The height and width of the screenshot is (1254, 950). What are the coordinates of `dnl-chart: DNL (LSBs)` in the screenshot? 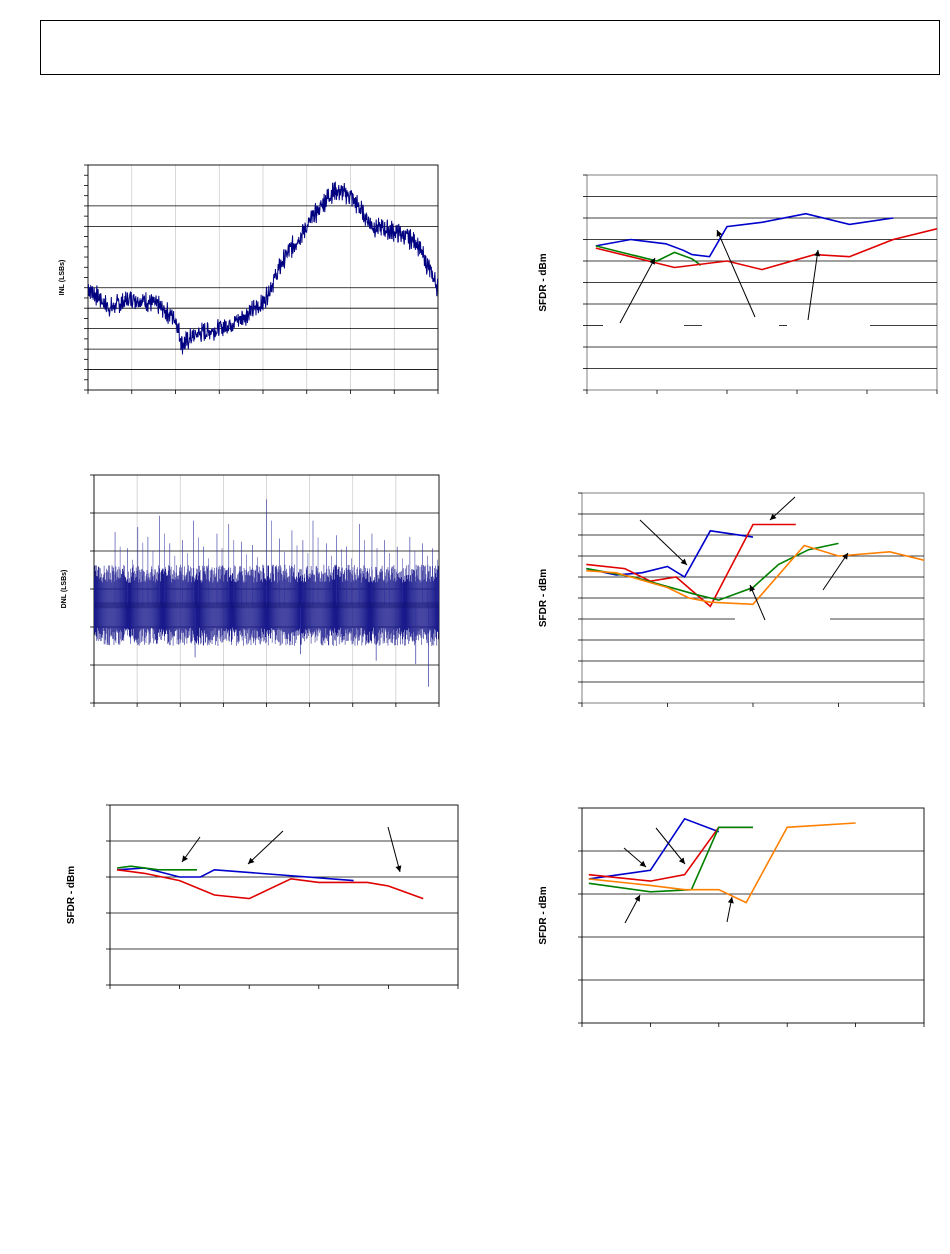 It's located at (250, 590).